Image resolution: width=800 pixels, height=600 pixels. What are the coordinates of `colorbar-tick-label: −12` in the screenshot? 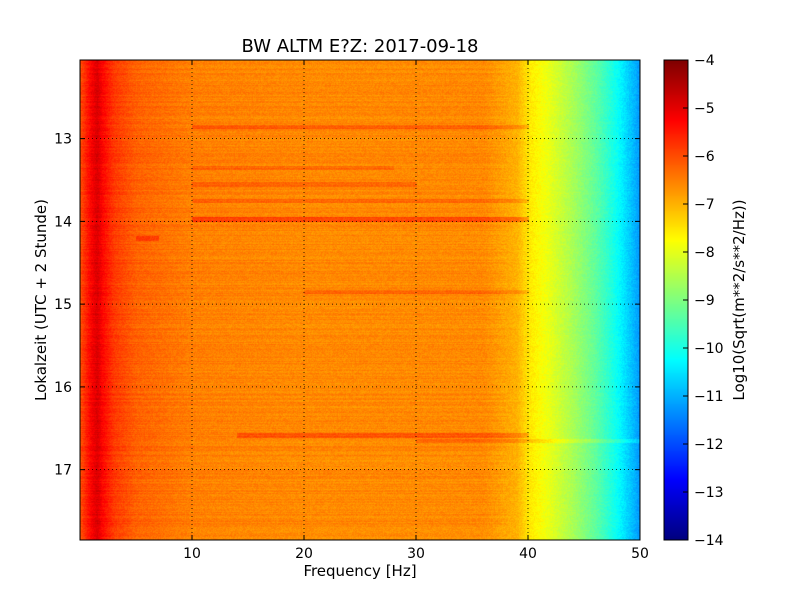 It's located at (709, 445).